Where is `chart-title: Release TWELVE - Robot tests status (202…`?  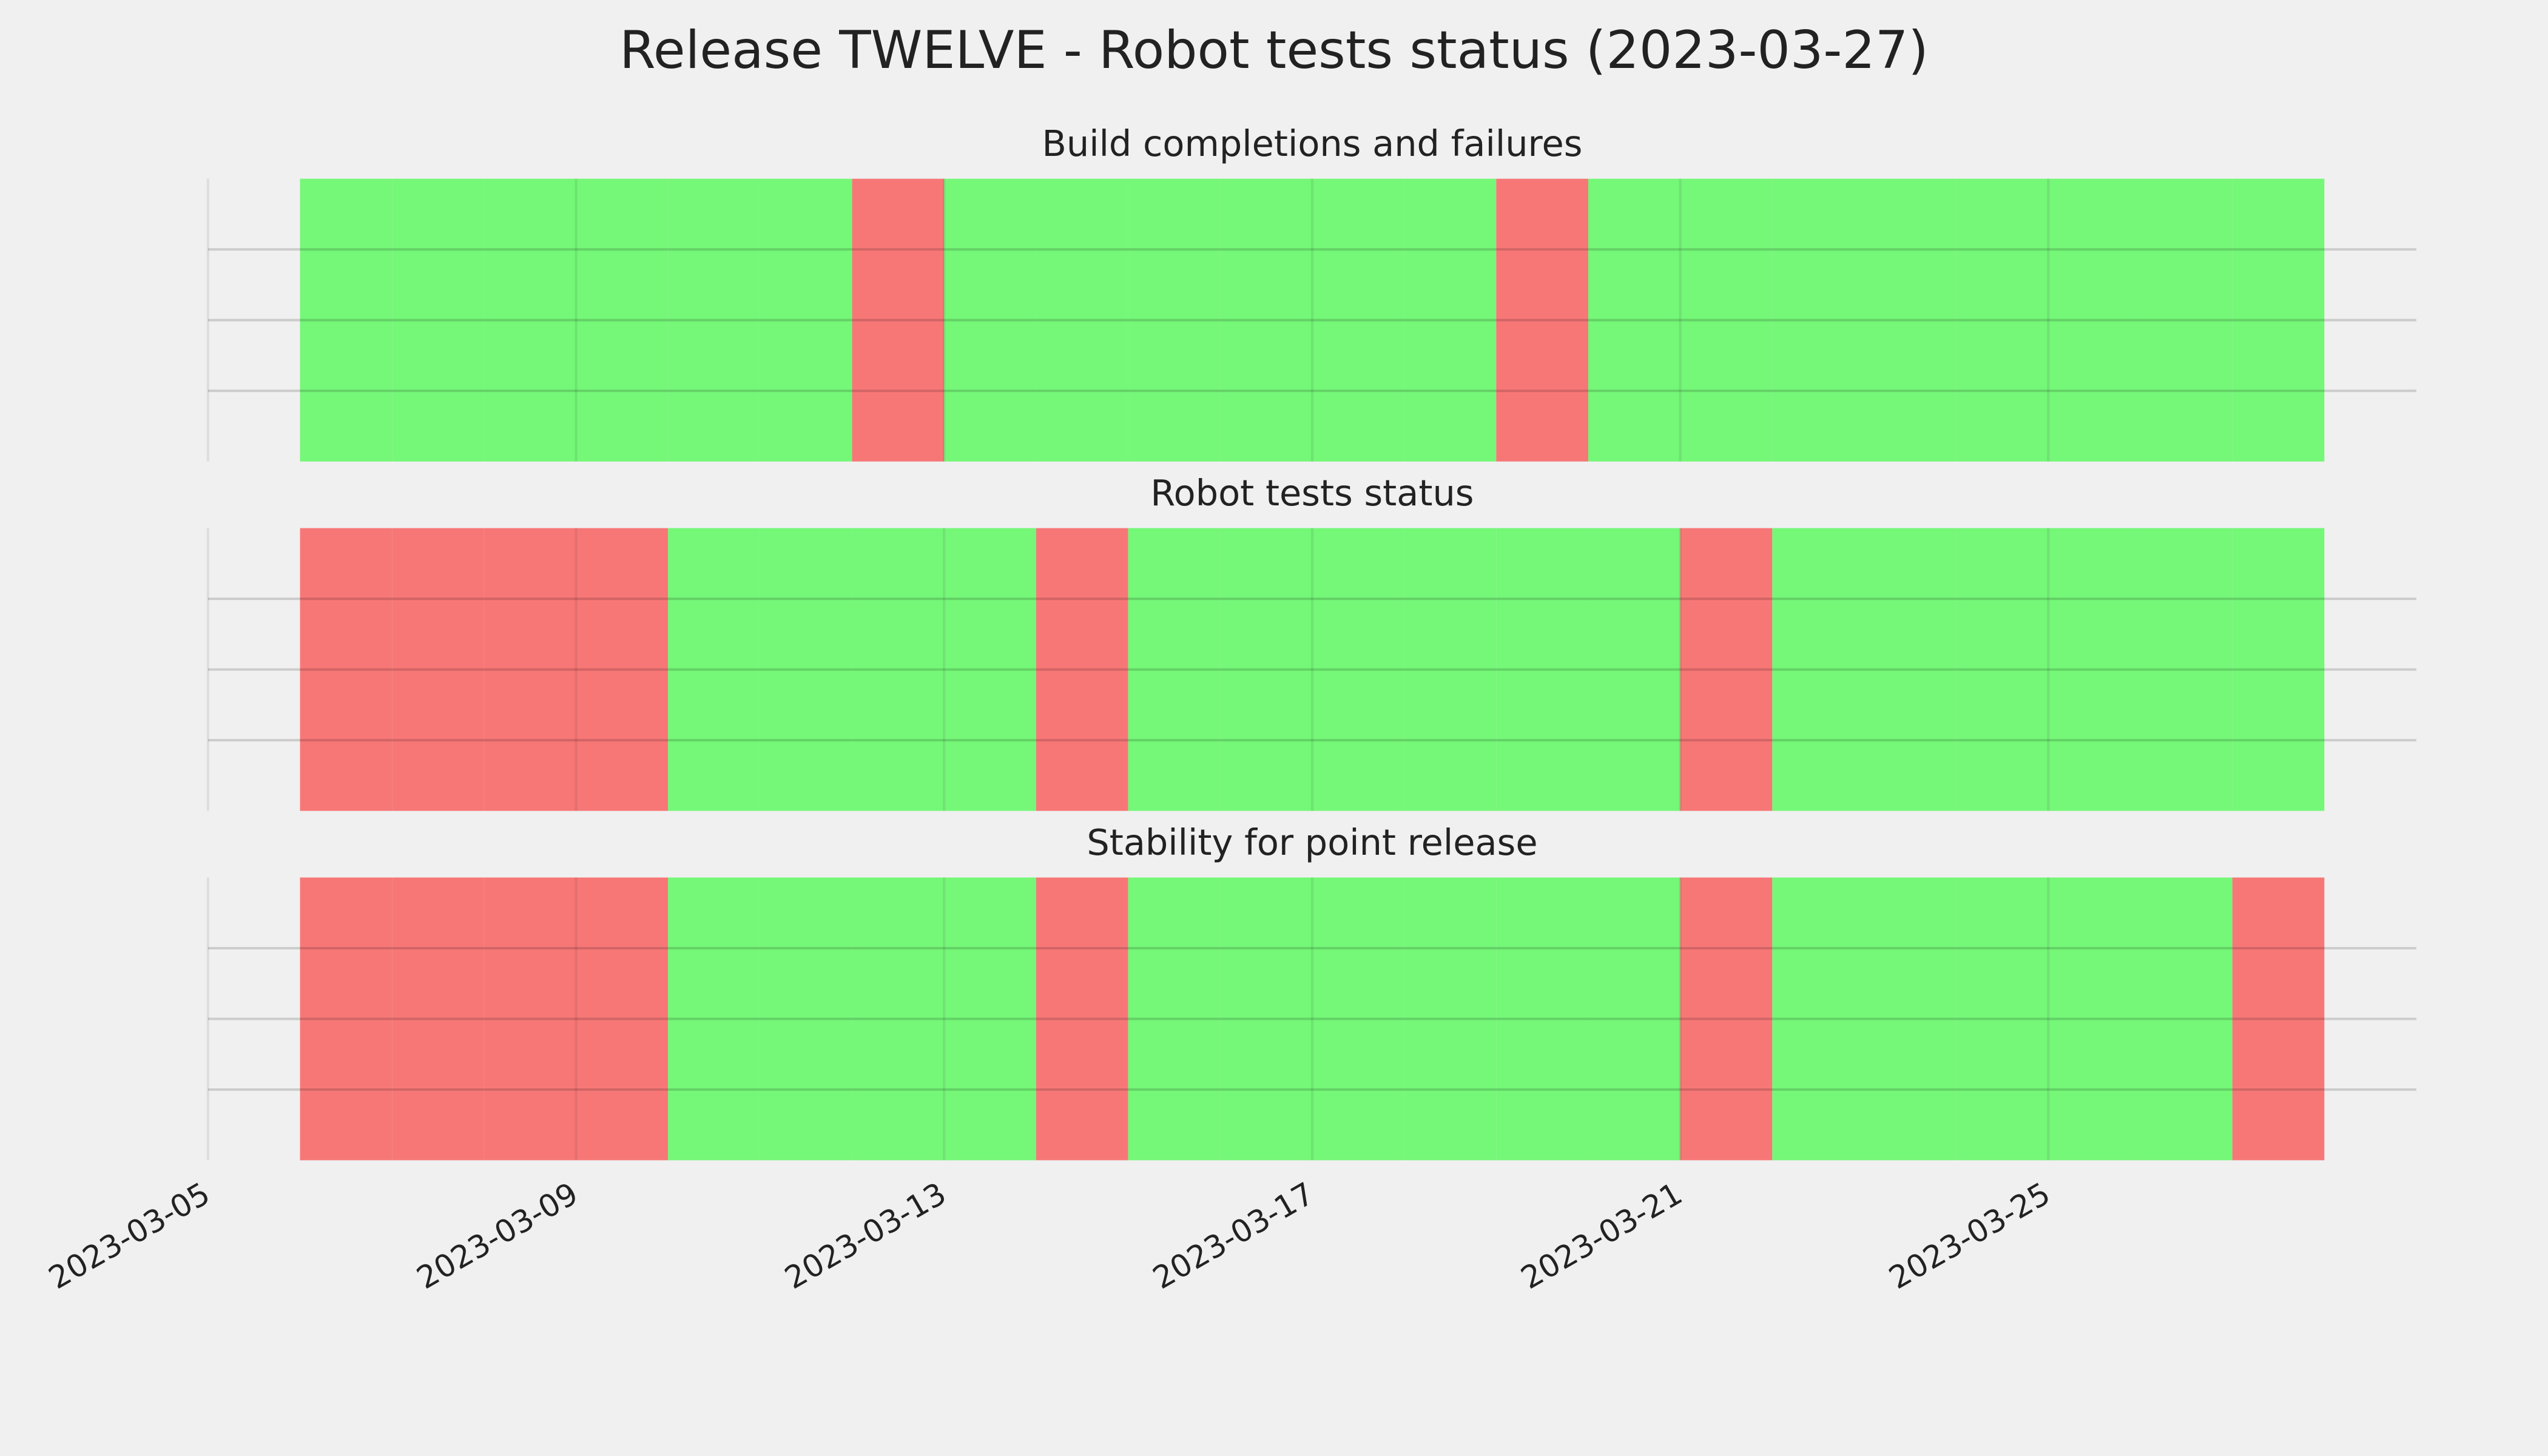 chart-title: Release TWELVE - Robot tests status (202… is located at coordinates (1274, 50).